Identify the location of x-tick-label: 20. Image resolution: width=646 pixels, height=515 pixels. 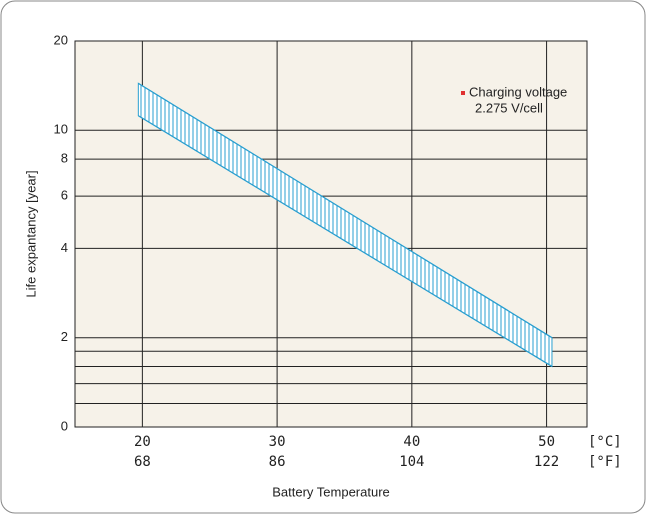
(142, 442).